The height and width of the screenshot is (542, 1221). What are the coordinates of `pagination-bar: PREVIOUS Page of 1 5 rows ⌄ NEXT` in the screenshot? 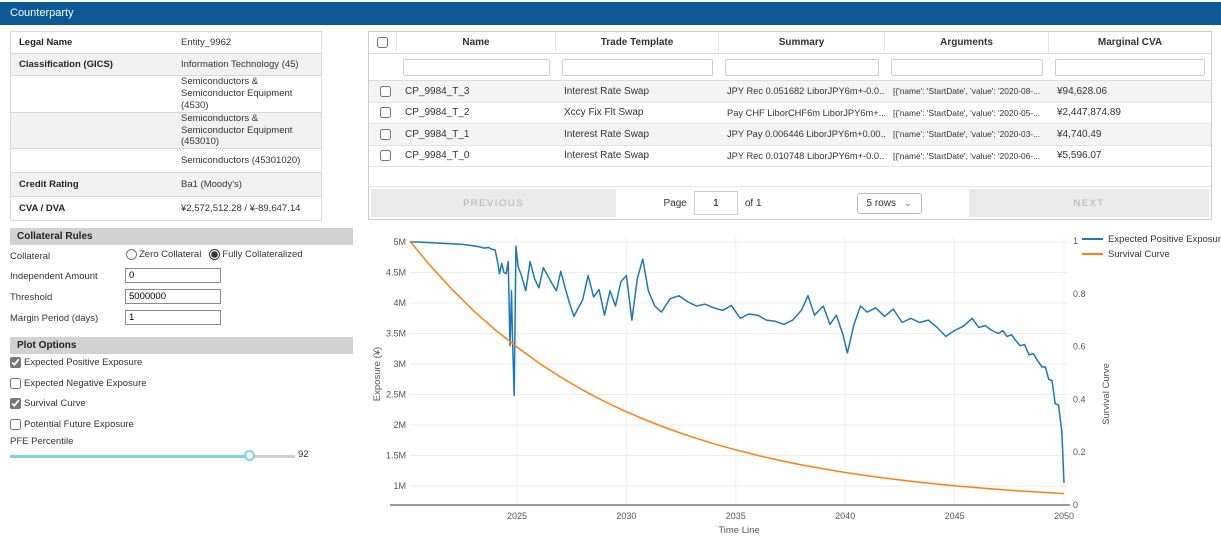 It's located at (790, 203).